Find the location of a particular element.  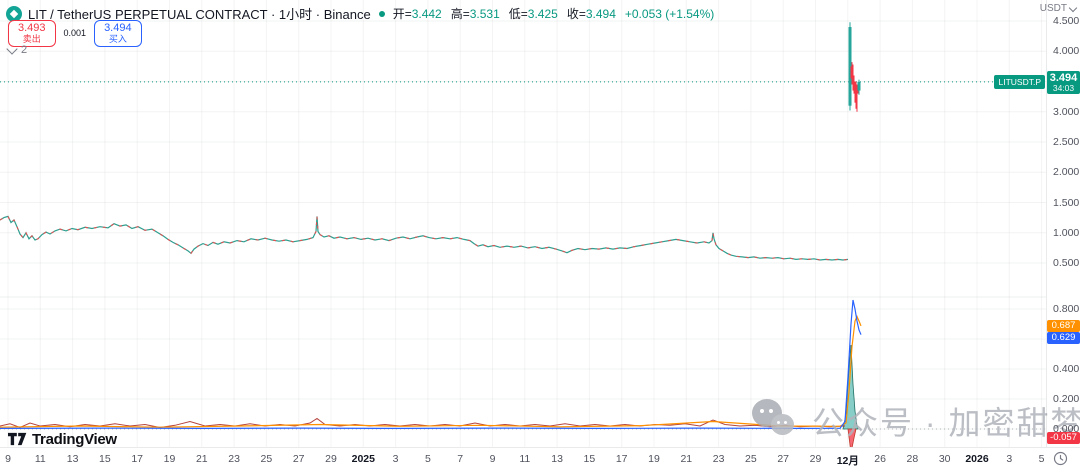

time-tick-label: 2025 is located at coordinates (363, 459).